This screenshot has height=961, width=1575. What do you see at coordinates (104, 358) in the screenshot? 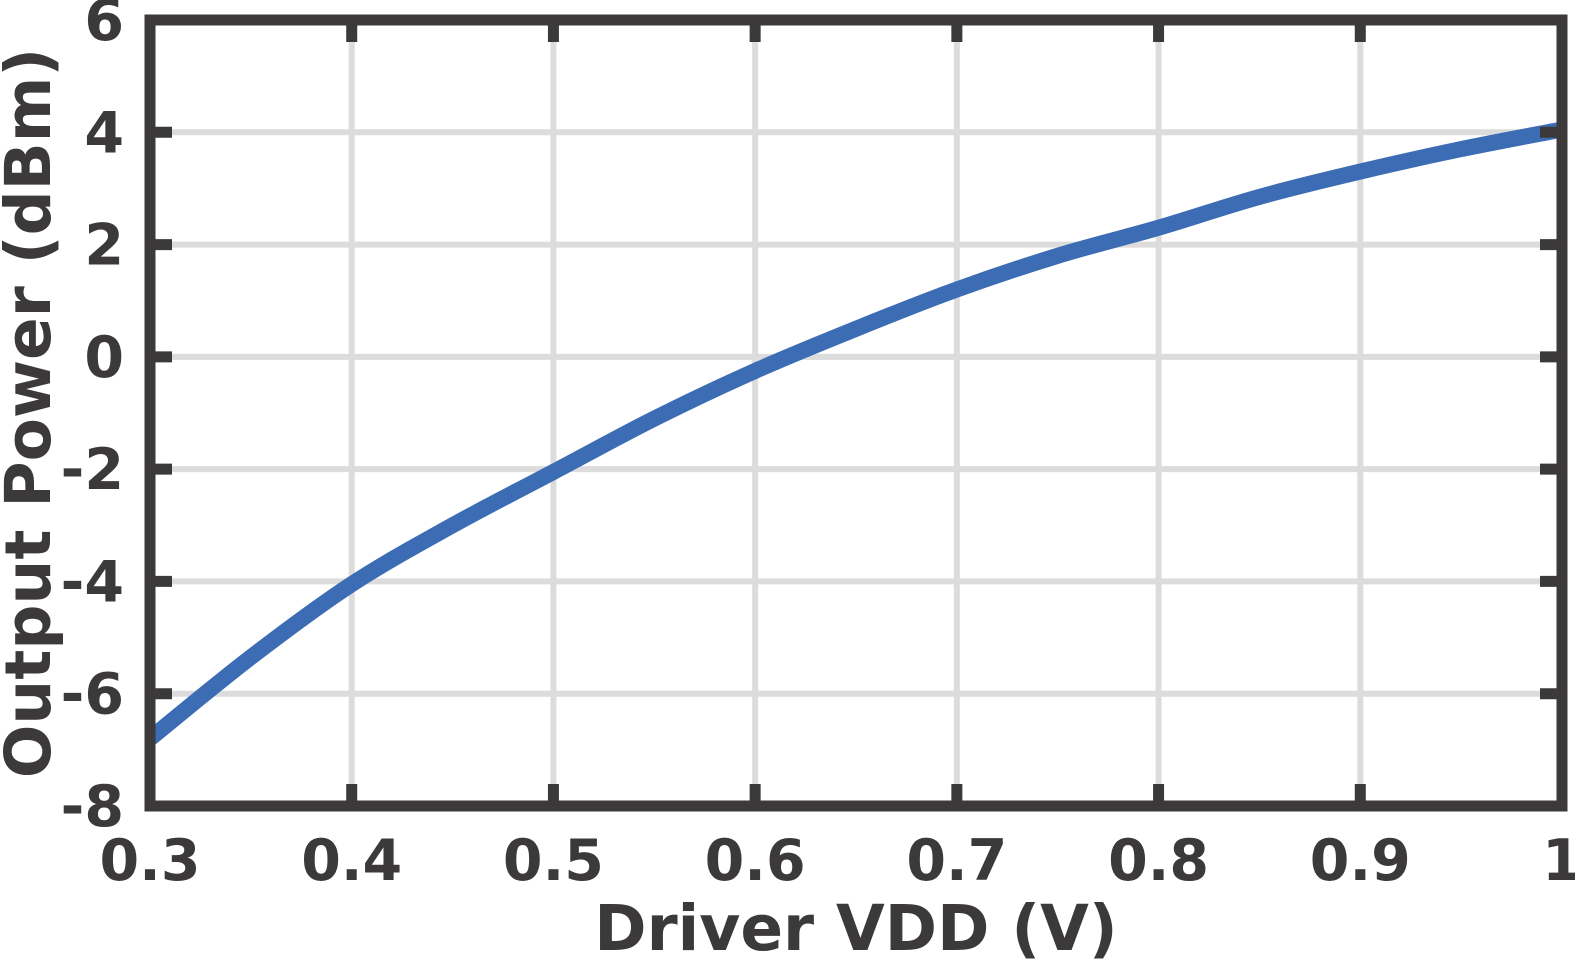
I see `y-tick-label: 0` at bounding box center [104, 358].